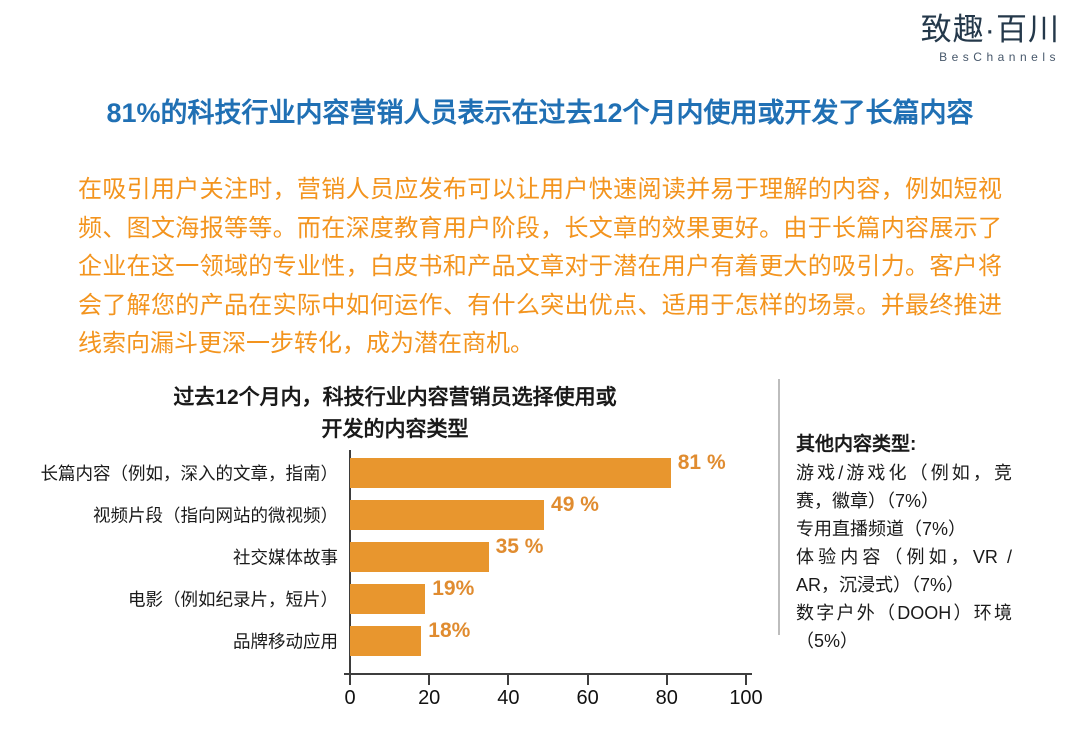 Image resolution: width=1080 pixels, height=740 pixels. What do you see at coordinates (449, 630) in the screenshot?
I see `bar-value-label: 18%` at bounding box center [449, 630].